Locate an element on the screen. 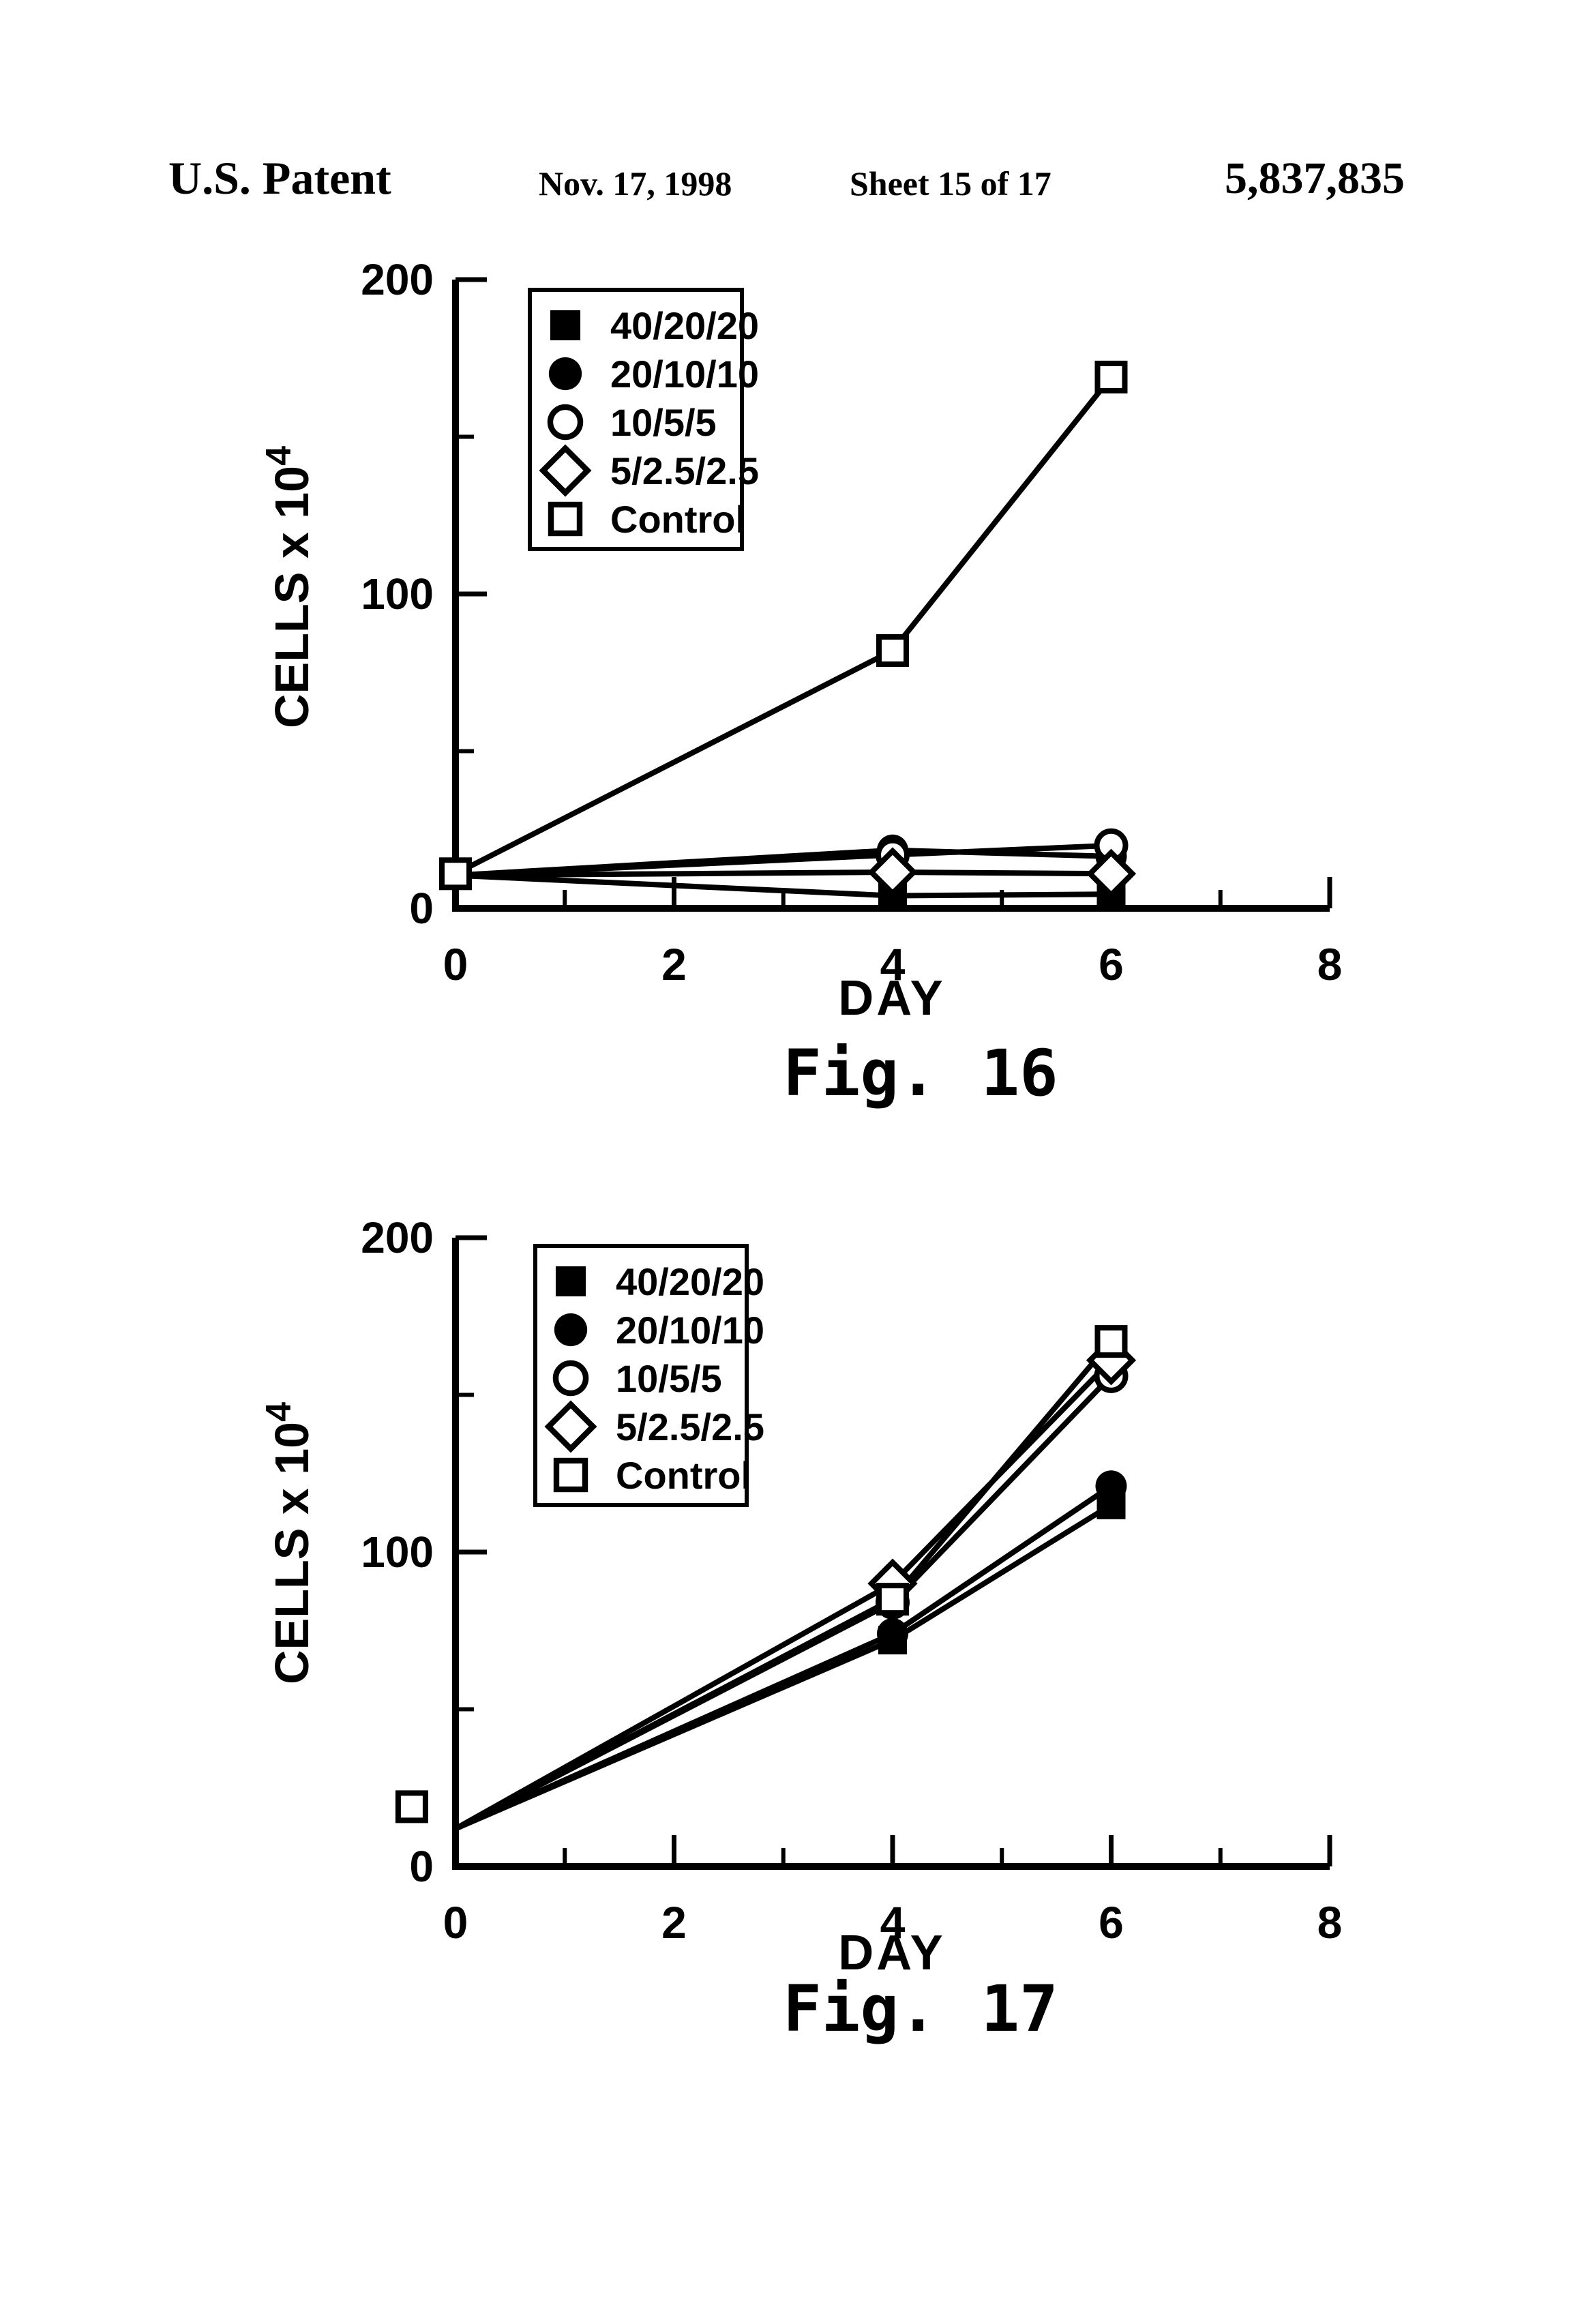  fig16-caption: Fig. 16 is located at coordinates (920, 1074).